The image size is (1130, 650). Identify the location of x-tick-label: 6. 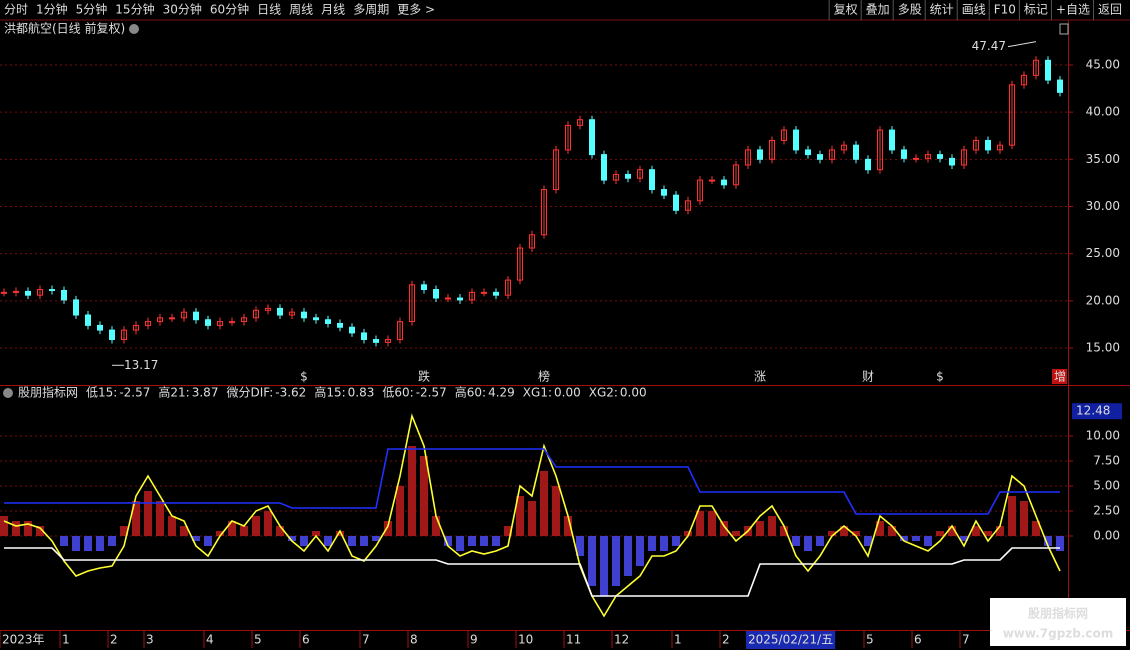
(306, 640).